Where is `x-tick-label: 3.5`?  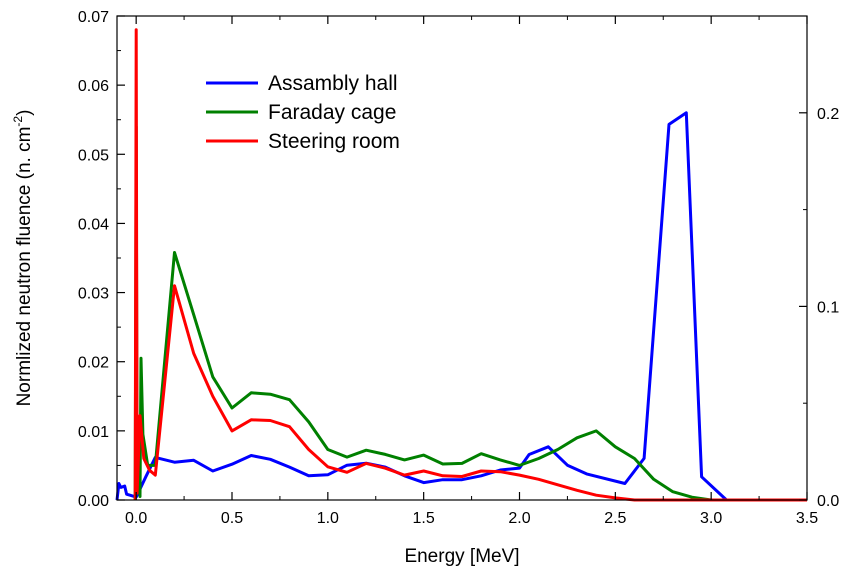
x-tick-label: 3.5 is located at coordinates (807, 518).